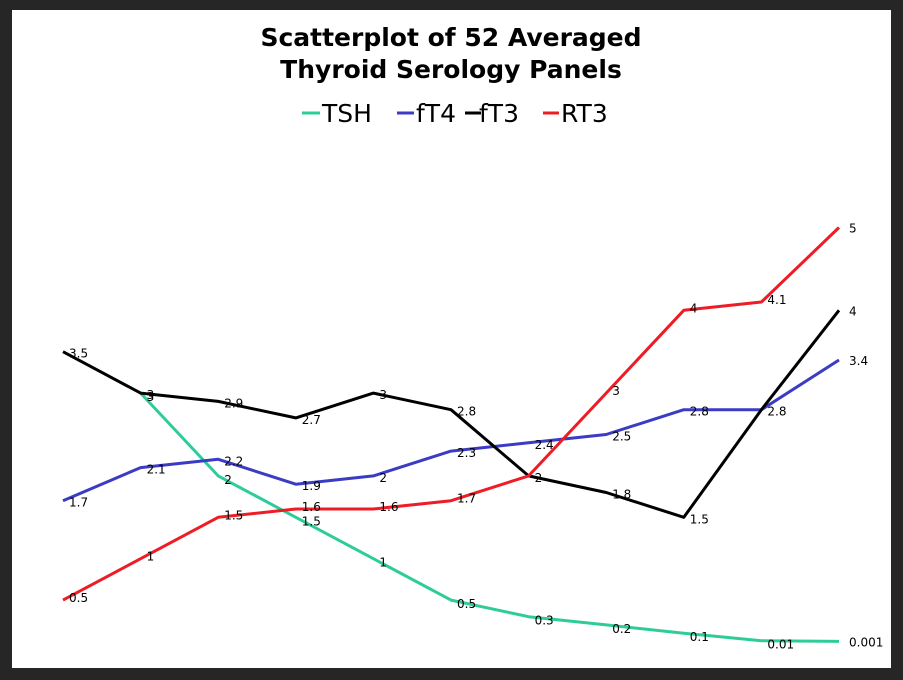  Describe the element at coordinates (311, 486) in the screenshot. I see `data-label-ft4: 1.9` at that location.